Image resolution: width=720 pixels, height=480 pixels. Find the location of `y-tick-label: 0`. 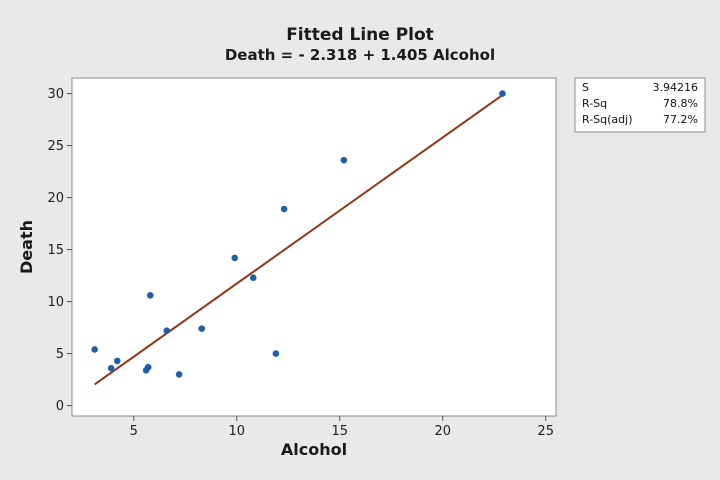

y-tick-label: 0 is located at coordinates (60, 406).